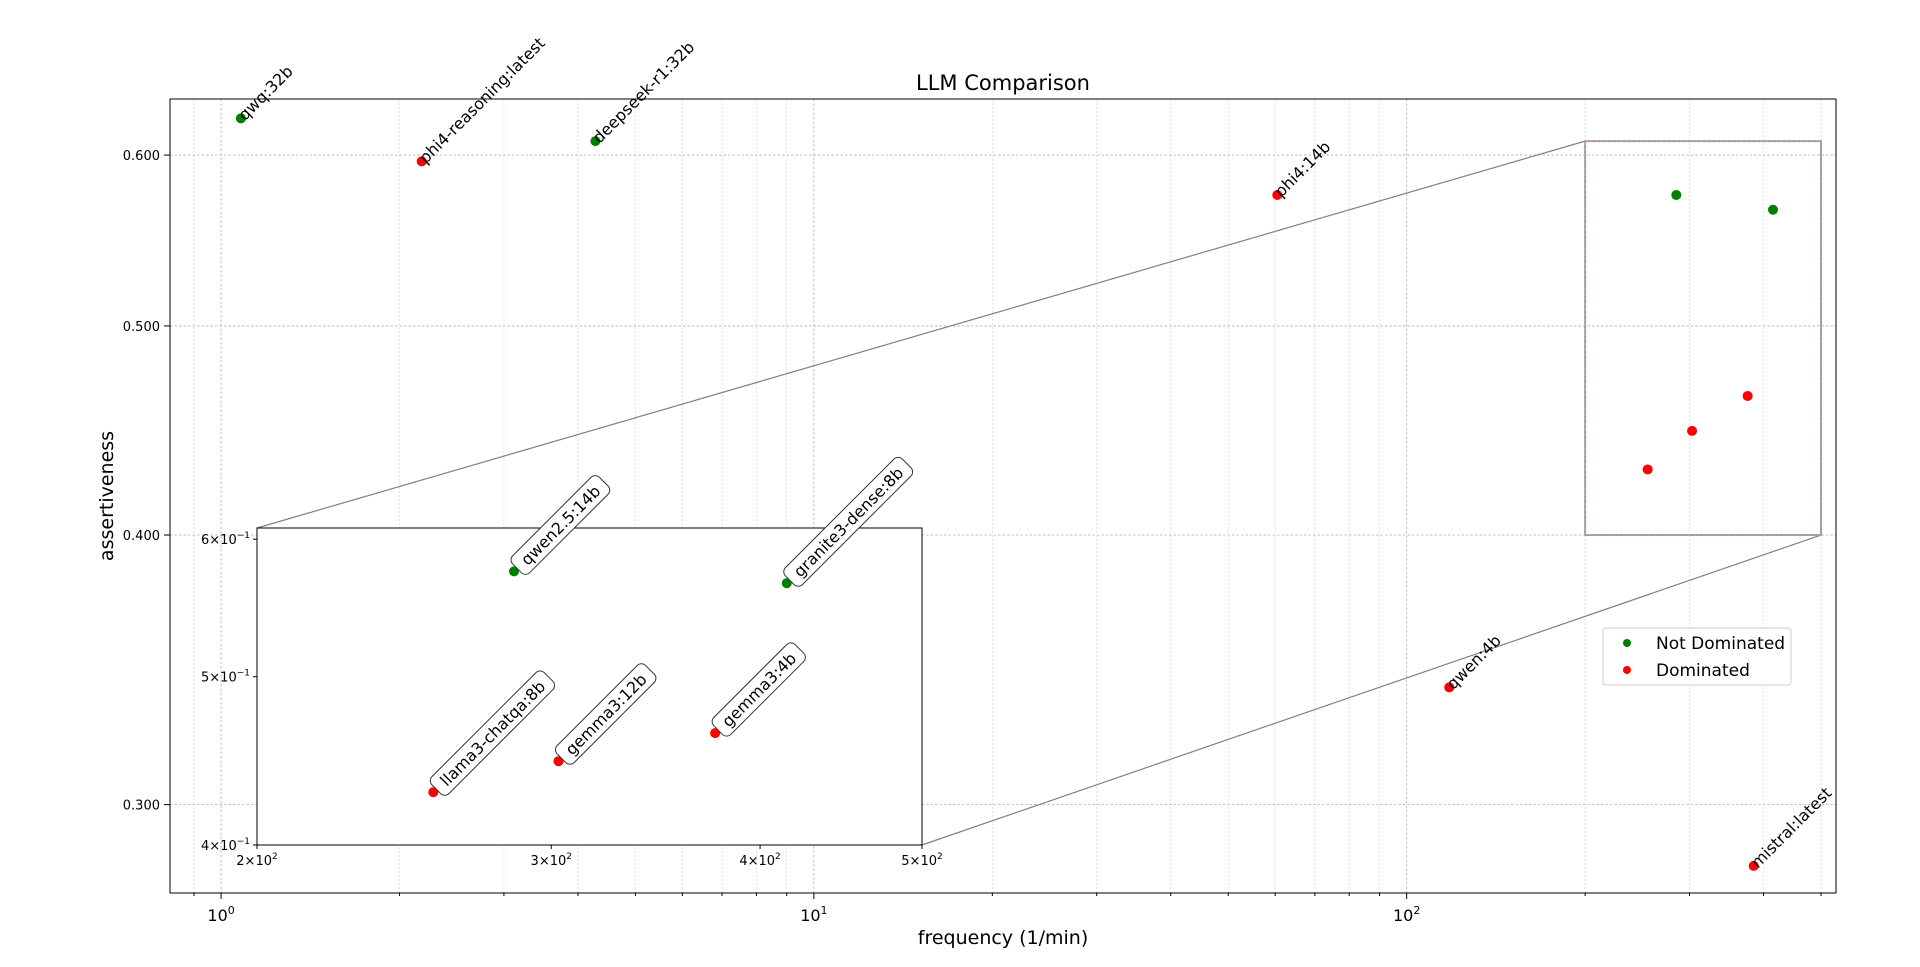 This screenshot has width=1920, height=967. Describe the element at coordinates (225, 845) in the screenshot. I see `inset-y-tick-label: 4×10⁻¹` at that location.